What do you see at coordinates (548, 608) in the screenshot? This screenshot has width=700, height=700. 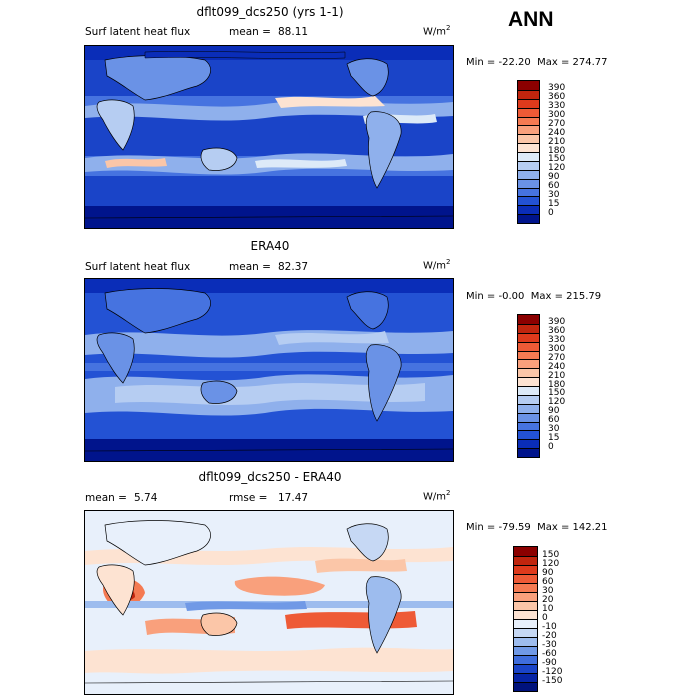 I see `colorbar-tick-label: 10` at bounding box center [548, 608].